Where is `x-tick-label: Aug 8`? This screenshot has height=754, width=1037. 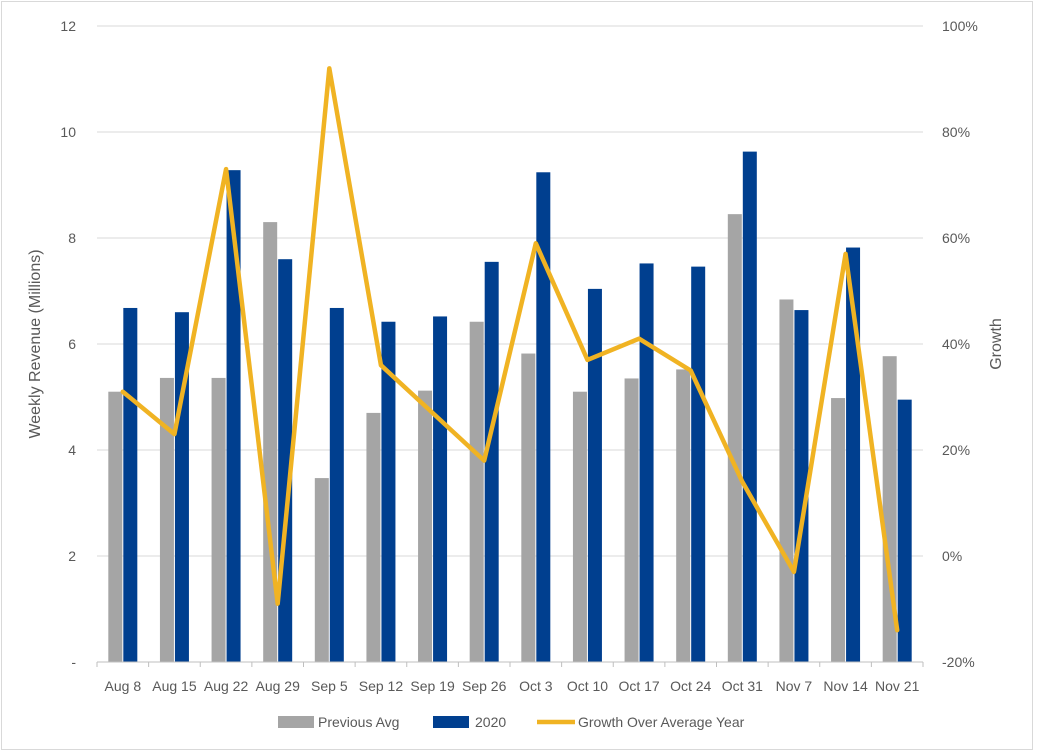 x-tick-label: Aug 8 is located at coordinates (123, 686).